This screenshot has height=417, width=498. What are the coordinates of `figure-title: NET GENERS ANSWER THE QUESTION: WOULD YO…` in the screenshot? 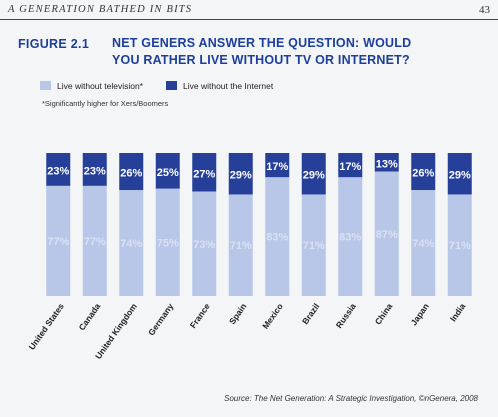 It's located at (302, 52).